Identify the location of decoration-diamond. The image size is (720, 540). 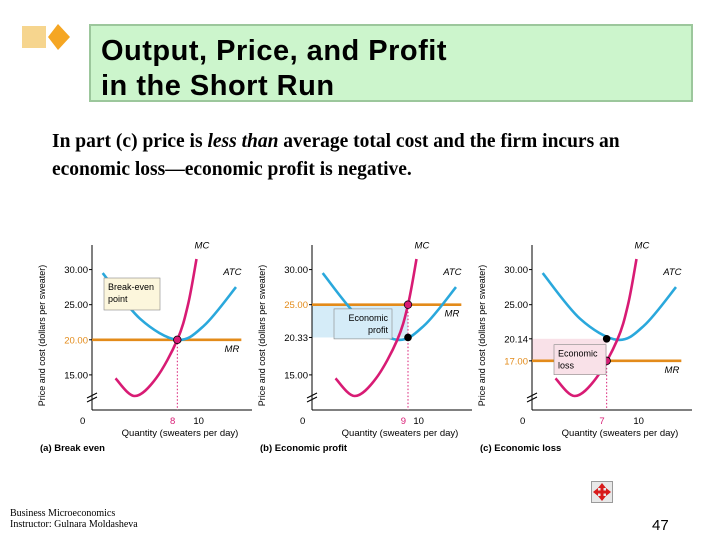
(59, 37).